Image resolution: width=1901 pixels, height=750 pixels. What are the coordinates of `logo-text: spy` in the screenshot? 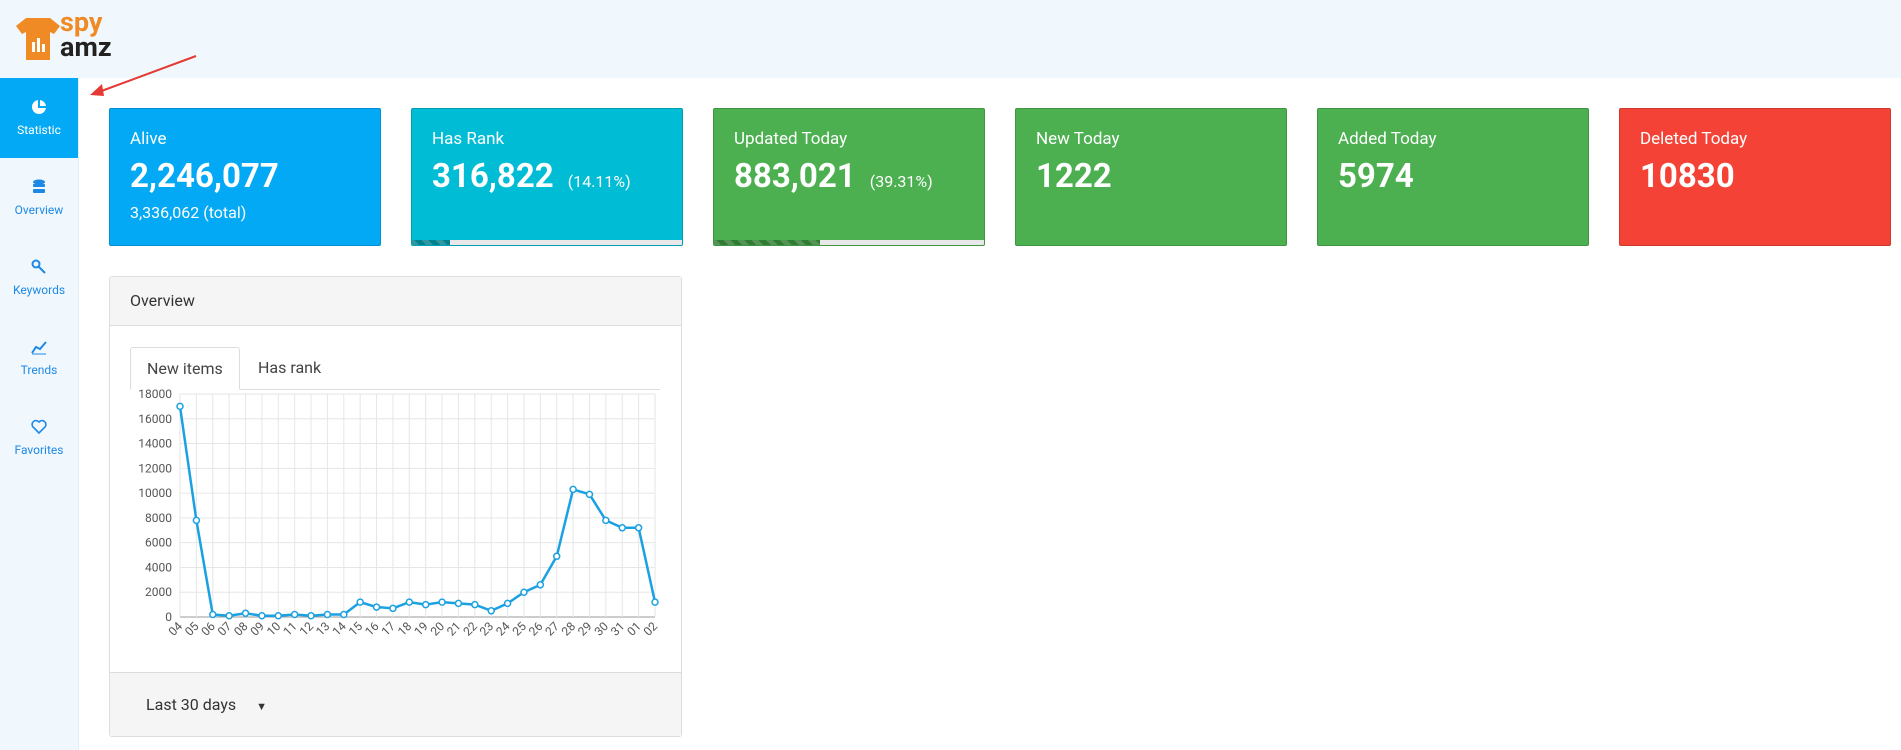 It's located at (81, 22).